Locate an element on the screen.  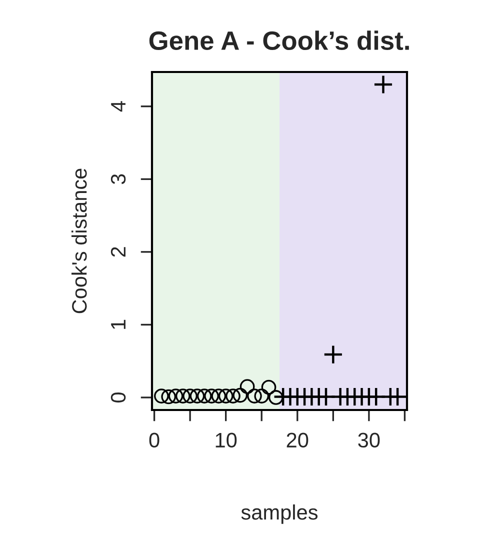
x-tick-label: 20 is located at coordinates (297, 440).